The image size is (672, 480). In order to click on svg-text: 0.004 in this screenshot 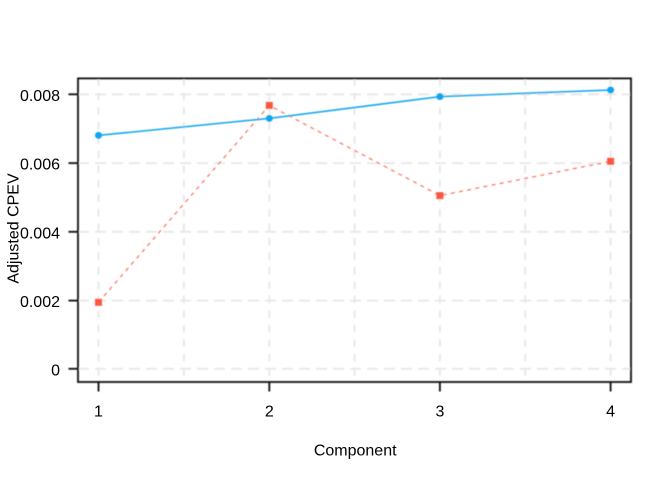, I will do `click(40, 233)`.